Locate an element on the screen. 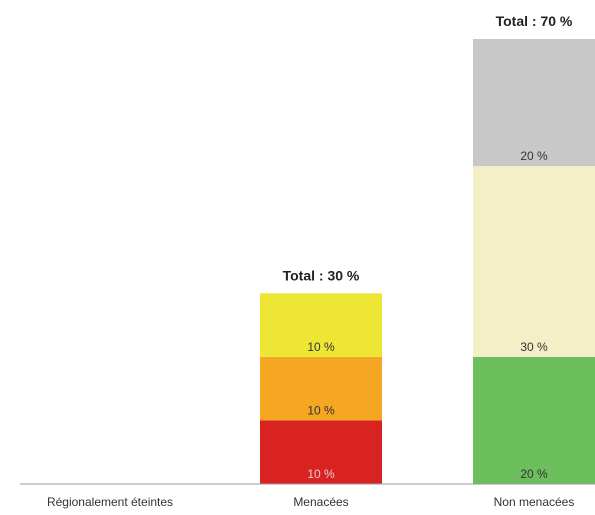  category-label: Non menacées is located at coordinates (534, 502).